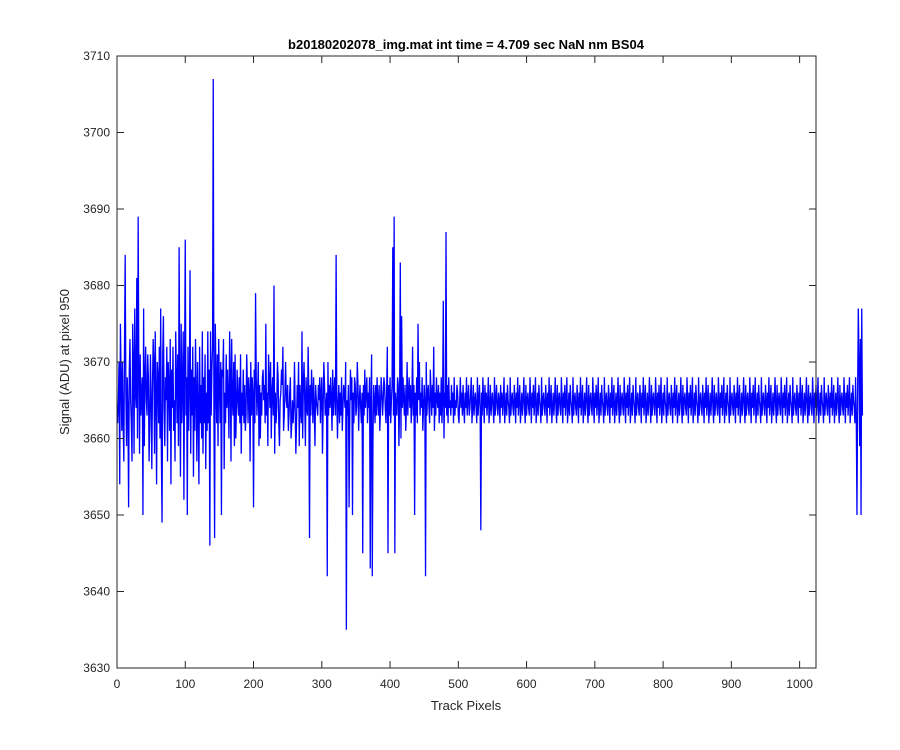 Image resolution: width=900 pixels, height=750 pixels. What do you see at coordinates (663, 684) in the screenshot?
I see `x-tick-label: 800` at bounding box center [663, 684].